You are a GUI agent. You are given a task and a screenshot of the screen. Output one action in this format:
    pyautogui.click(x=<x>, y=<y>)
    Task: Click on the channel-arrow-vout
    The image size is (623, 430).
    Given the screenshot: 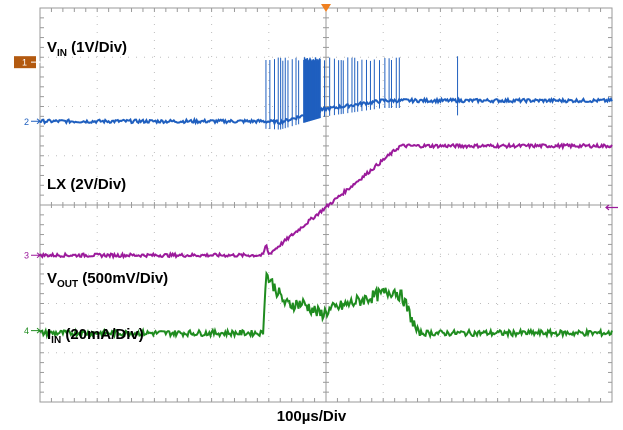 What is the action you would take?
    pyautogui.click(x=36, y=255)
    